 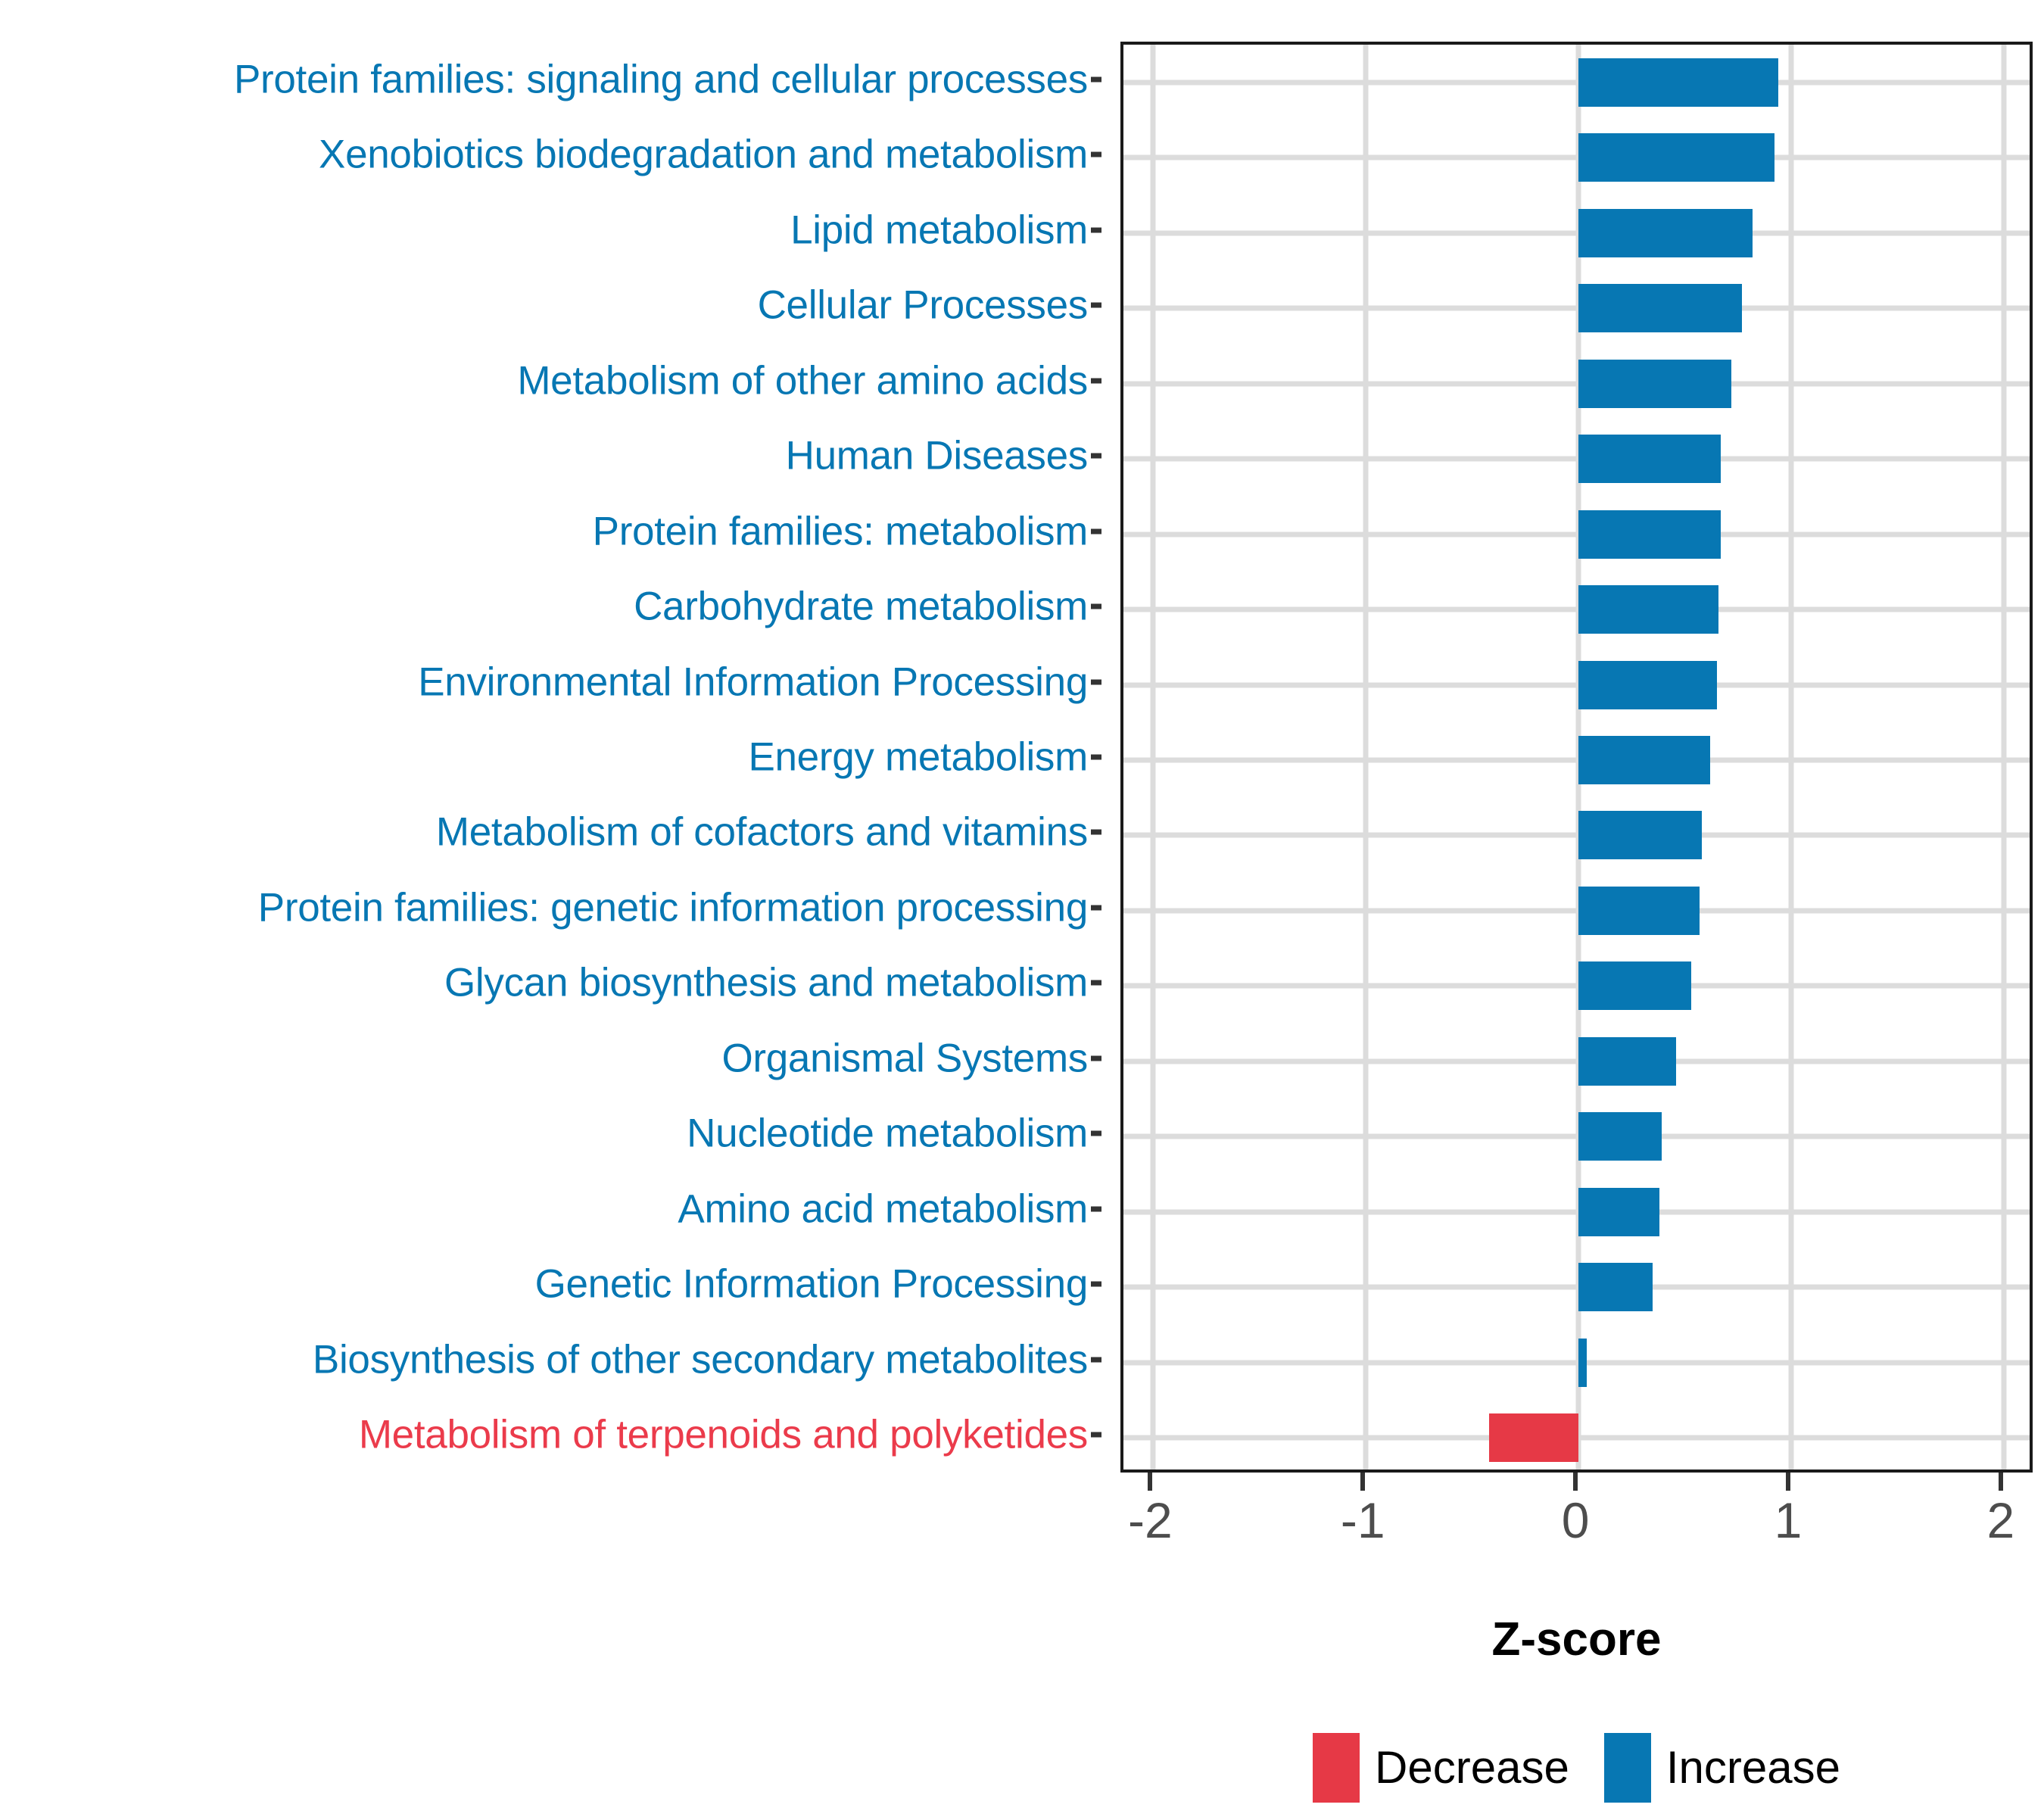 What do you see at coordinates (887, 1133) in the screenshot?
I see `category-label: Nucleotide metabolism` at bounding box center [887, 1133].